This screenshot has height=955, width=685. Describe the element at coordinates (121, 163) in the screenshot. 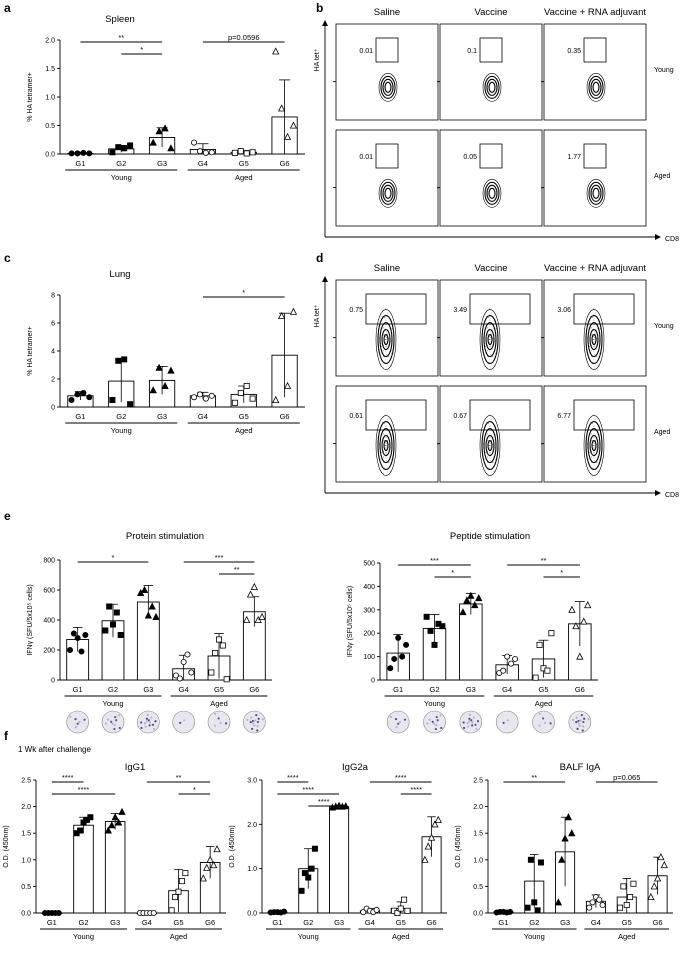

I see `category-label: G2` at that location.